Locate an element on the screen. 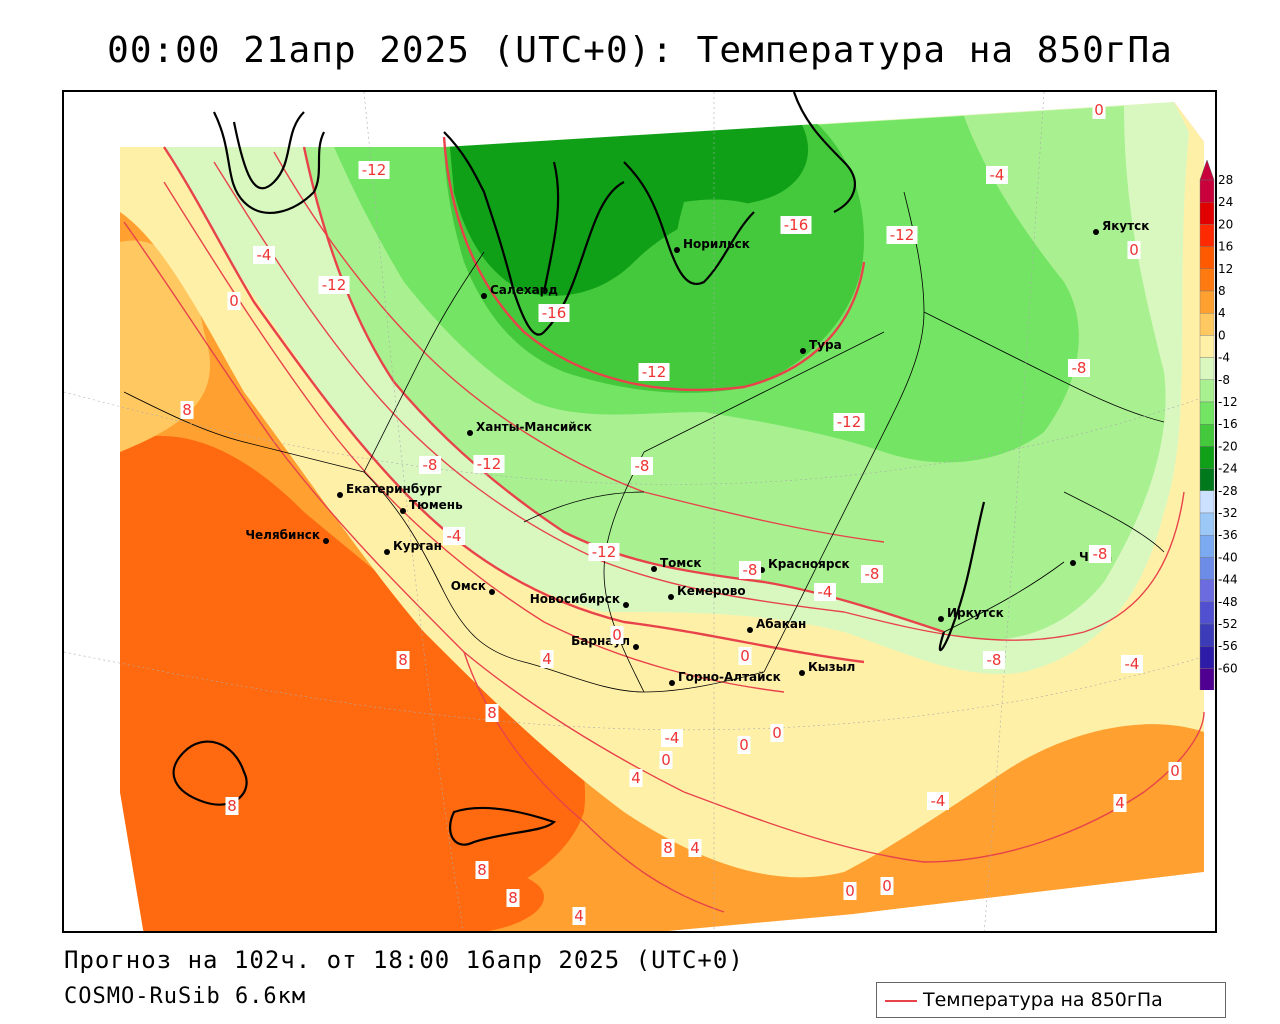 The width and height of the screenshot is (1280, 1024). colorbar-tick-label: -56 is located at coordinates (1228, 646).